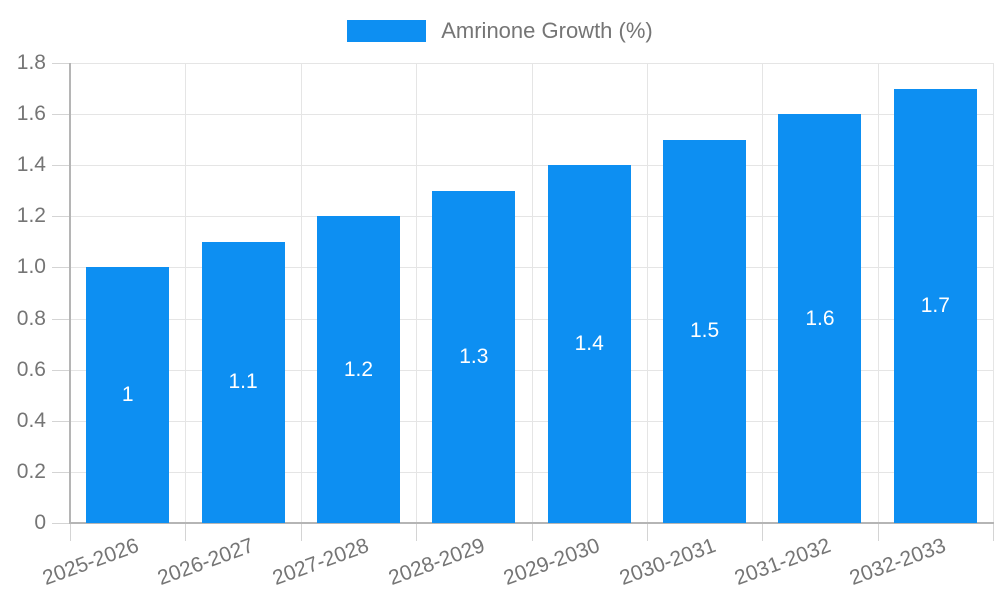  I want to click on y-tick-label: 1.6, so click(31, 114).